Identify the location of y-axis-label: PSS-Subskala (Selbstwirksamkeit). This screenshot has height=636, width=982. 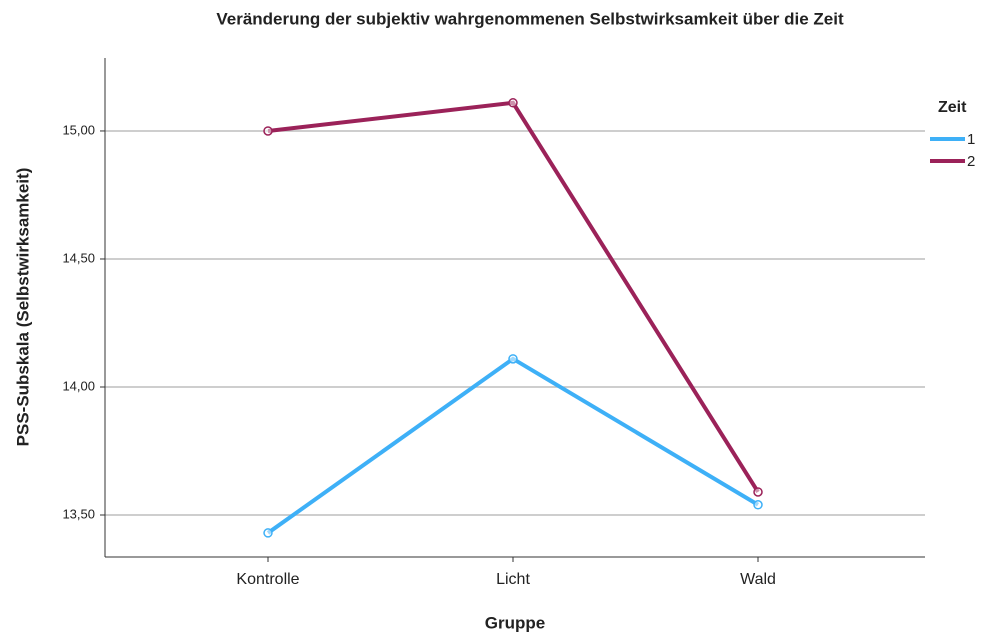
(22, 307).